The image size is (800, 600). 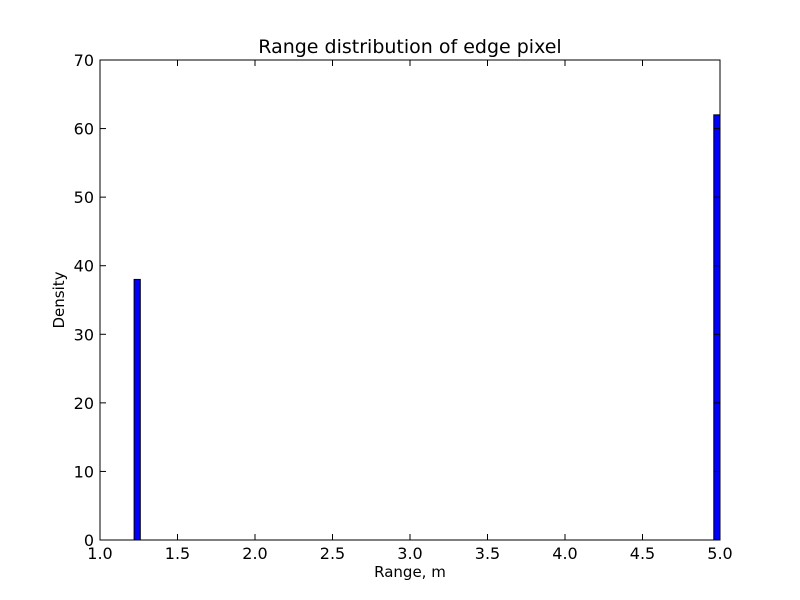 What do you see at coordinates (642, 553) in the screenshot?
I see `x-tick-label: 4.5` at bounding box center [642, 553].